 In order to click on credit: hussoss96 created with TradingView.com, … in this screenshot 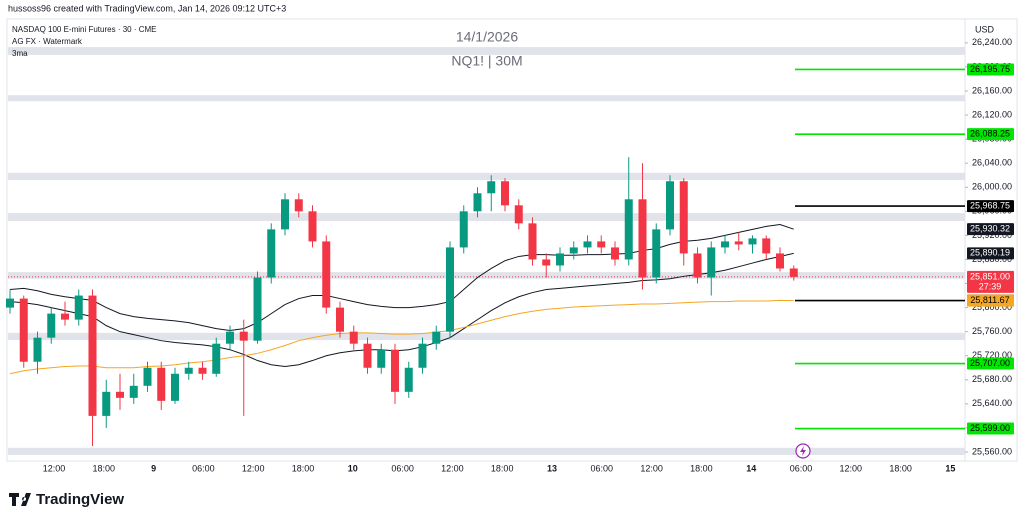, I will do `click(147, 8)`.